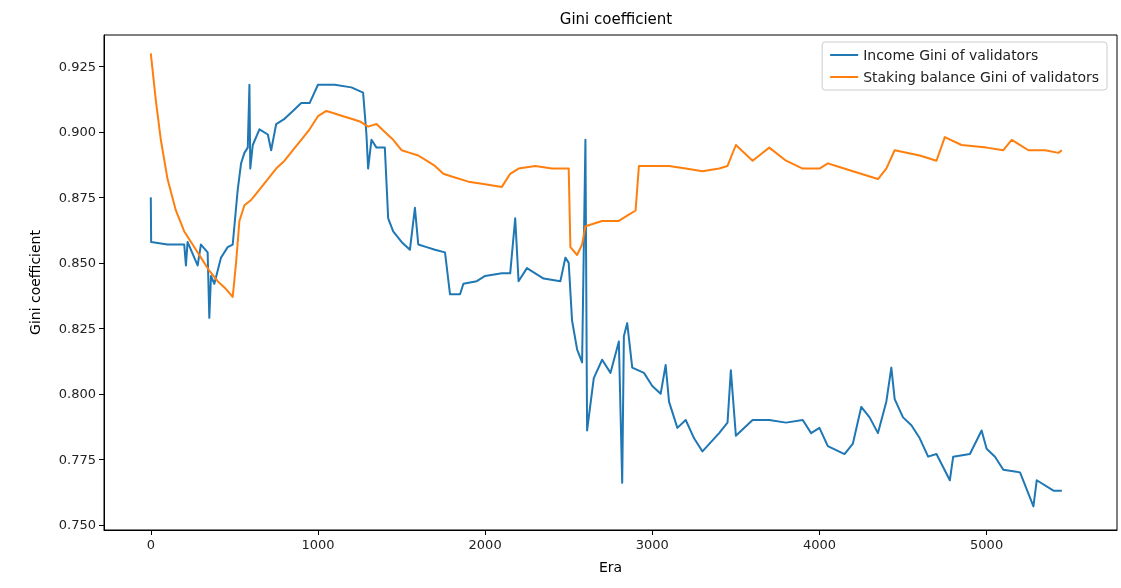 This screenshot has width=1121, height=588. I want to click on x-axis-title: Era, so click(610, 567).